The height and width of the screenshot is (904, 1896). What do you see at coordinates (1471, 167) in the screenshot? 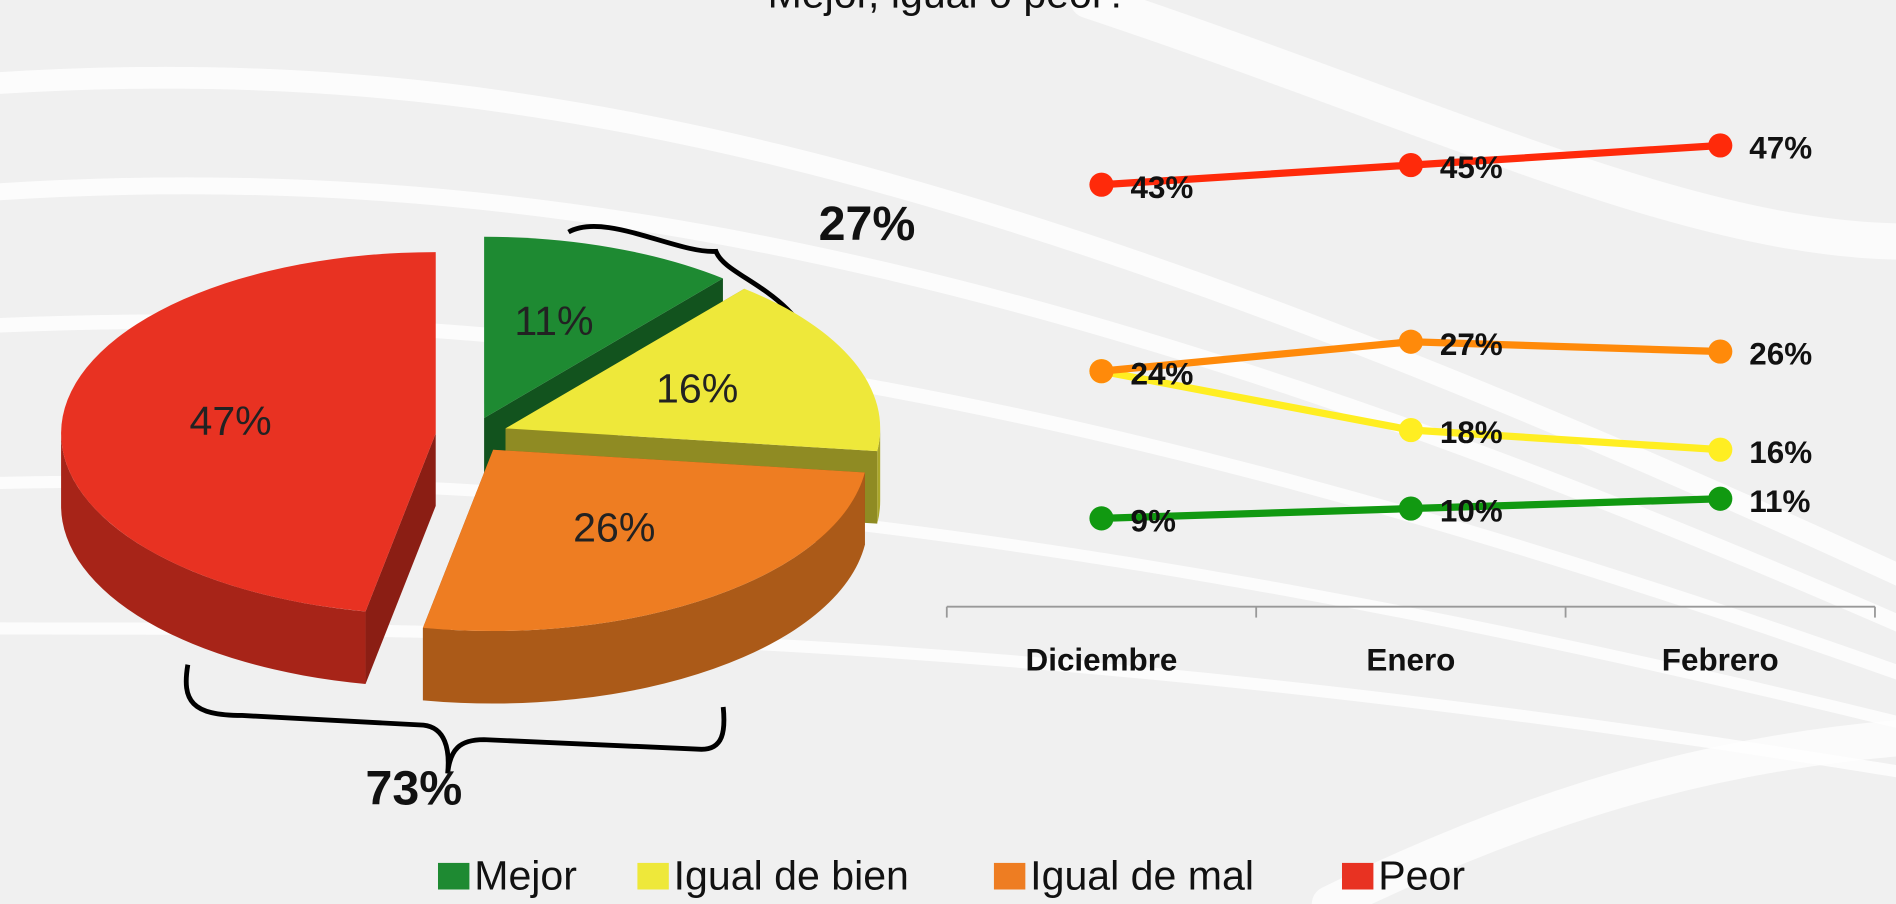
I see `data-label: 45%` at bounding box center [1471, 167].